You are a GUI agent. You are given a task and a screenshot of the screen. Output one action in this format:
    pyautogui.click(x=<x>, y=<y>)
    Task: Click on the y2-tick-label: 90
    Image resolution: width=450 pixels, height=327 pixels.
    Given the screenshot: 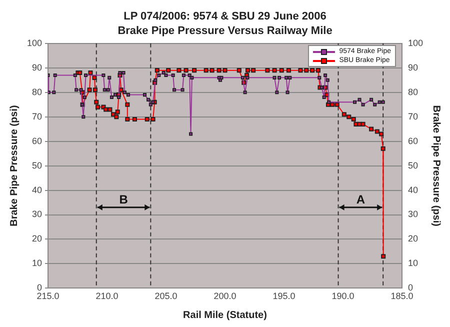 What is the action you would take?
    pyautogui.click(x=413, y=67)
    